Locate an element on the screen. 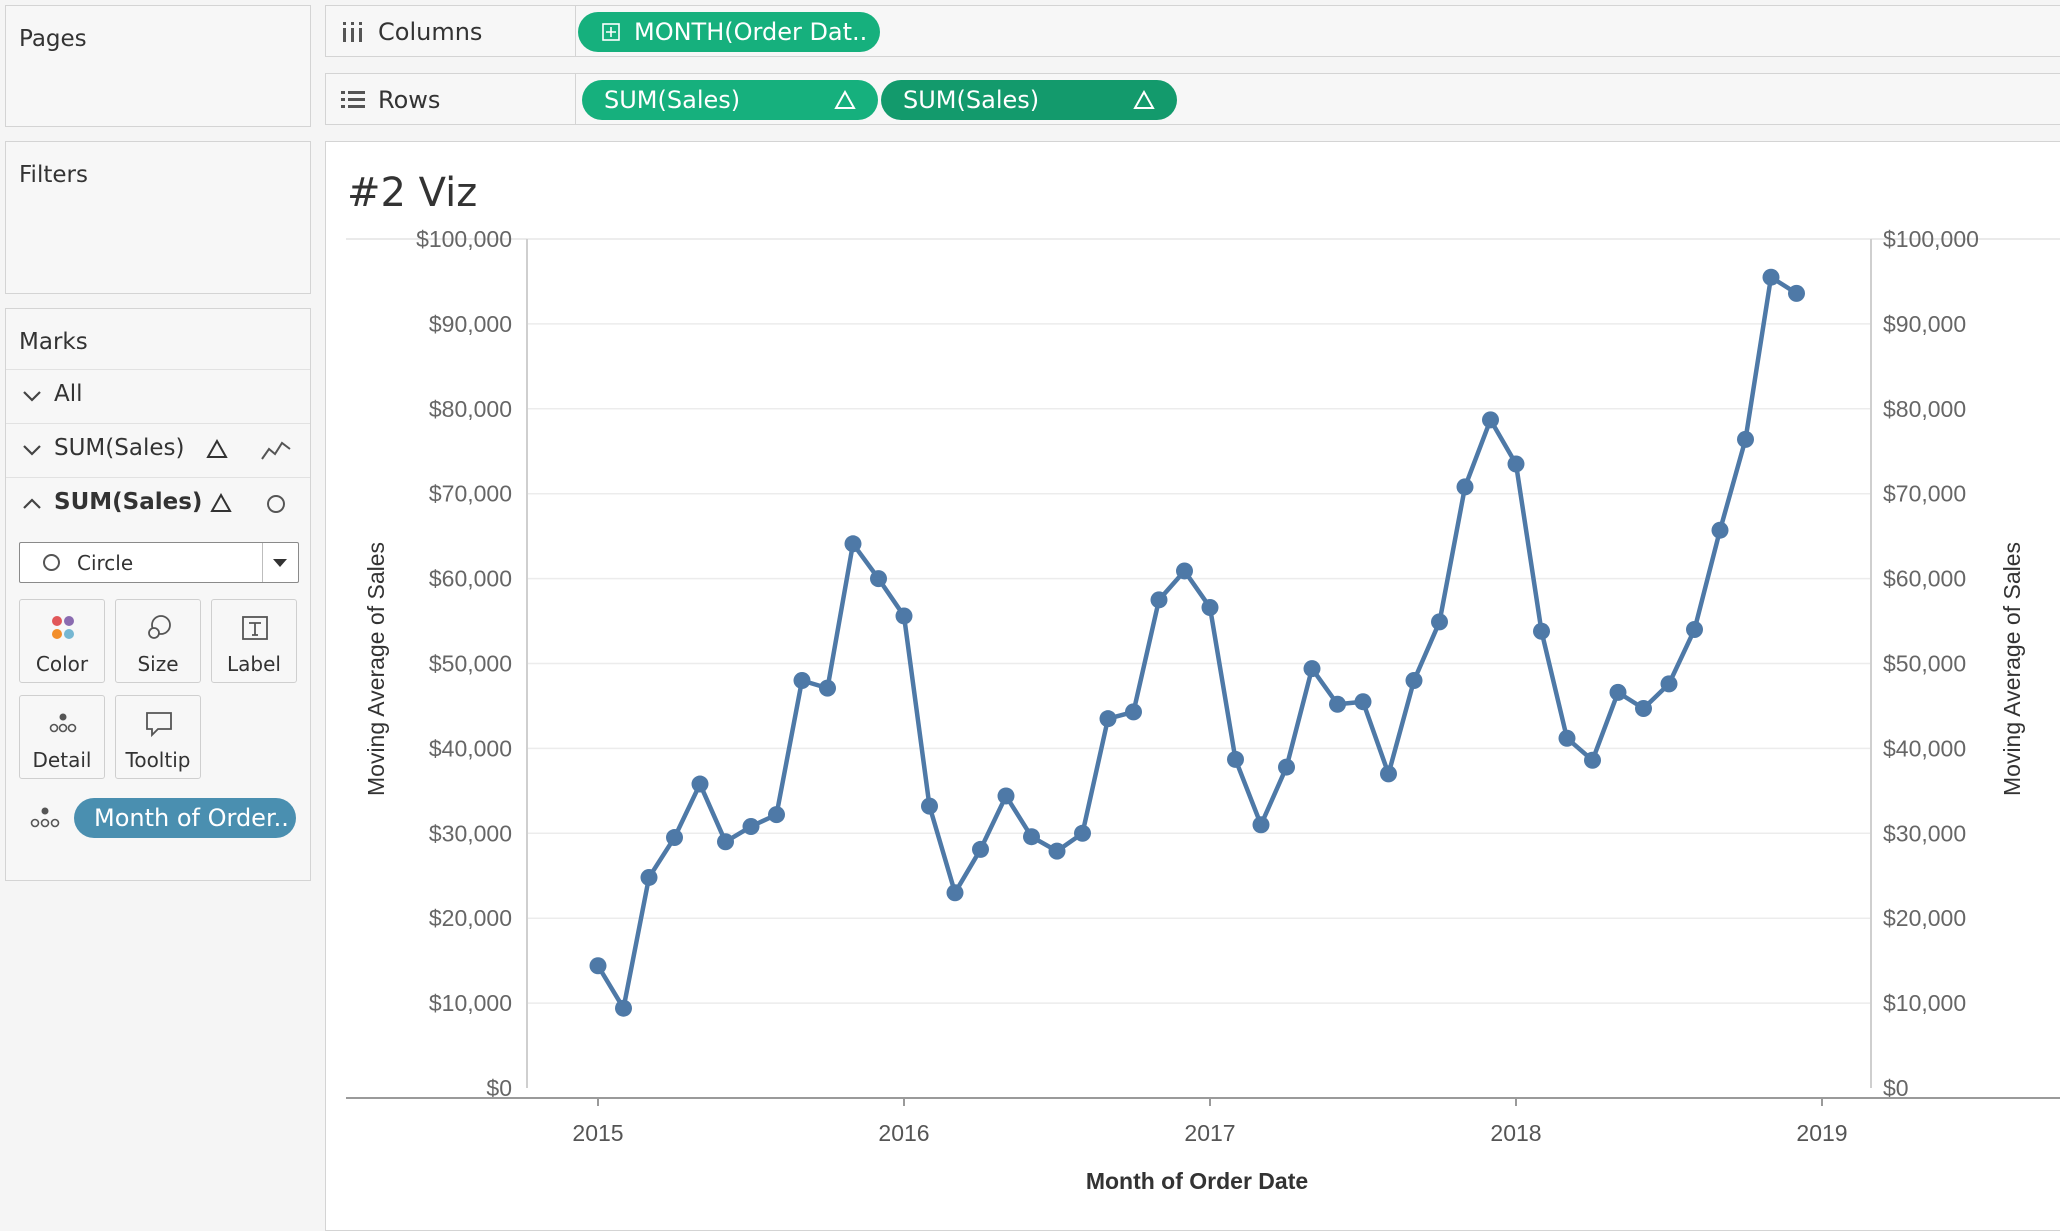 The image size is (2060, 1231). y-tick-label-right: $70,000 is located at coordinates (1924, 494).